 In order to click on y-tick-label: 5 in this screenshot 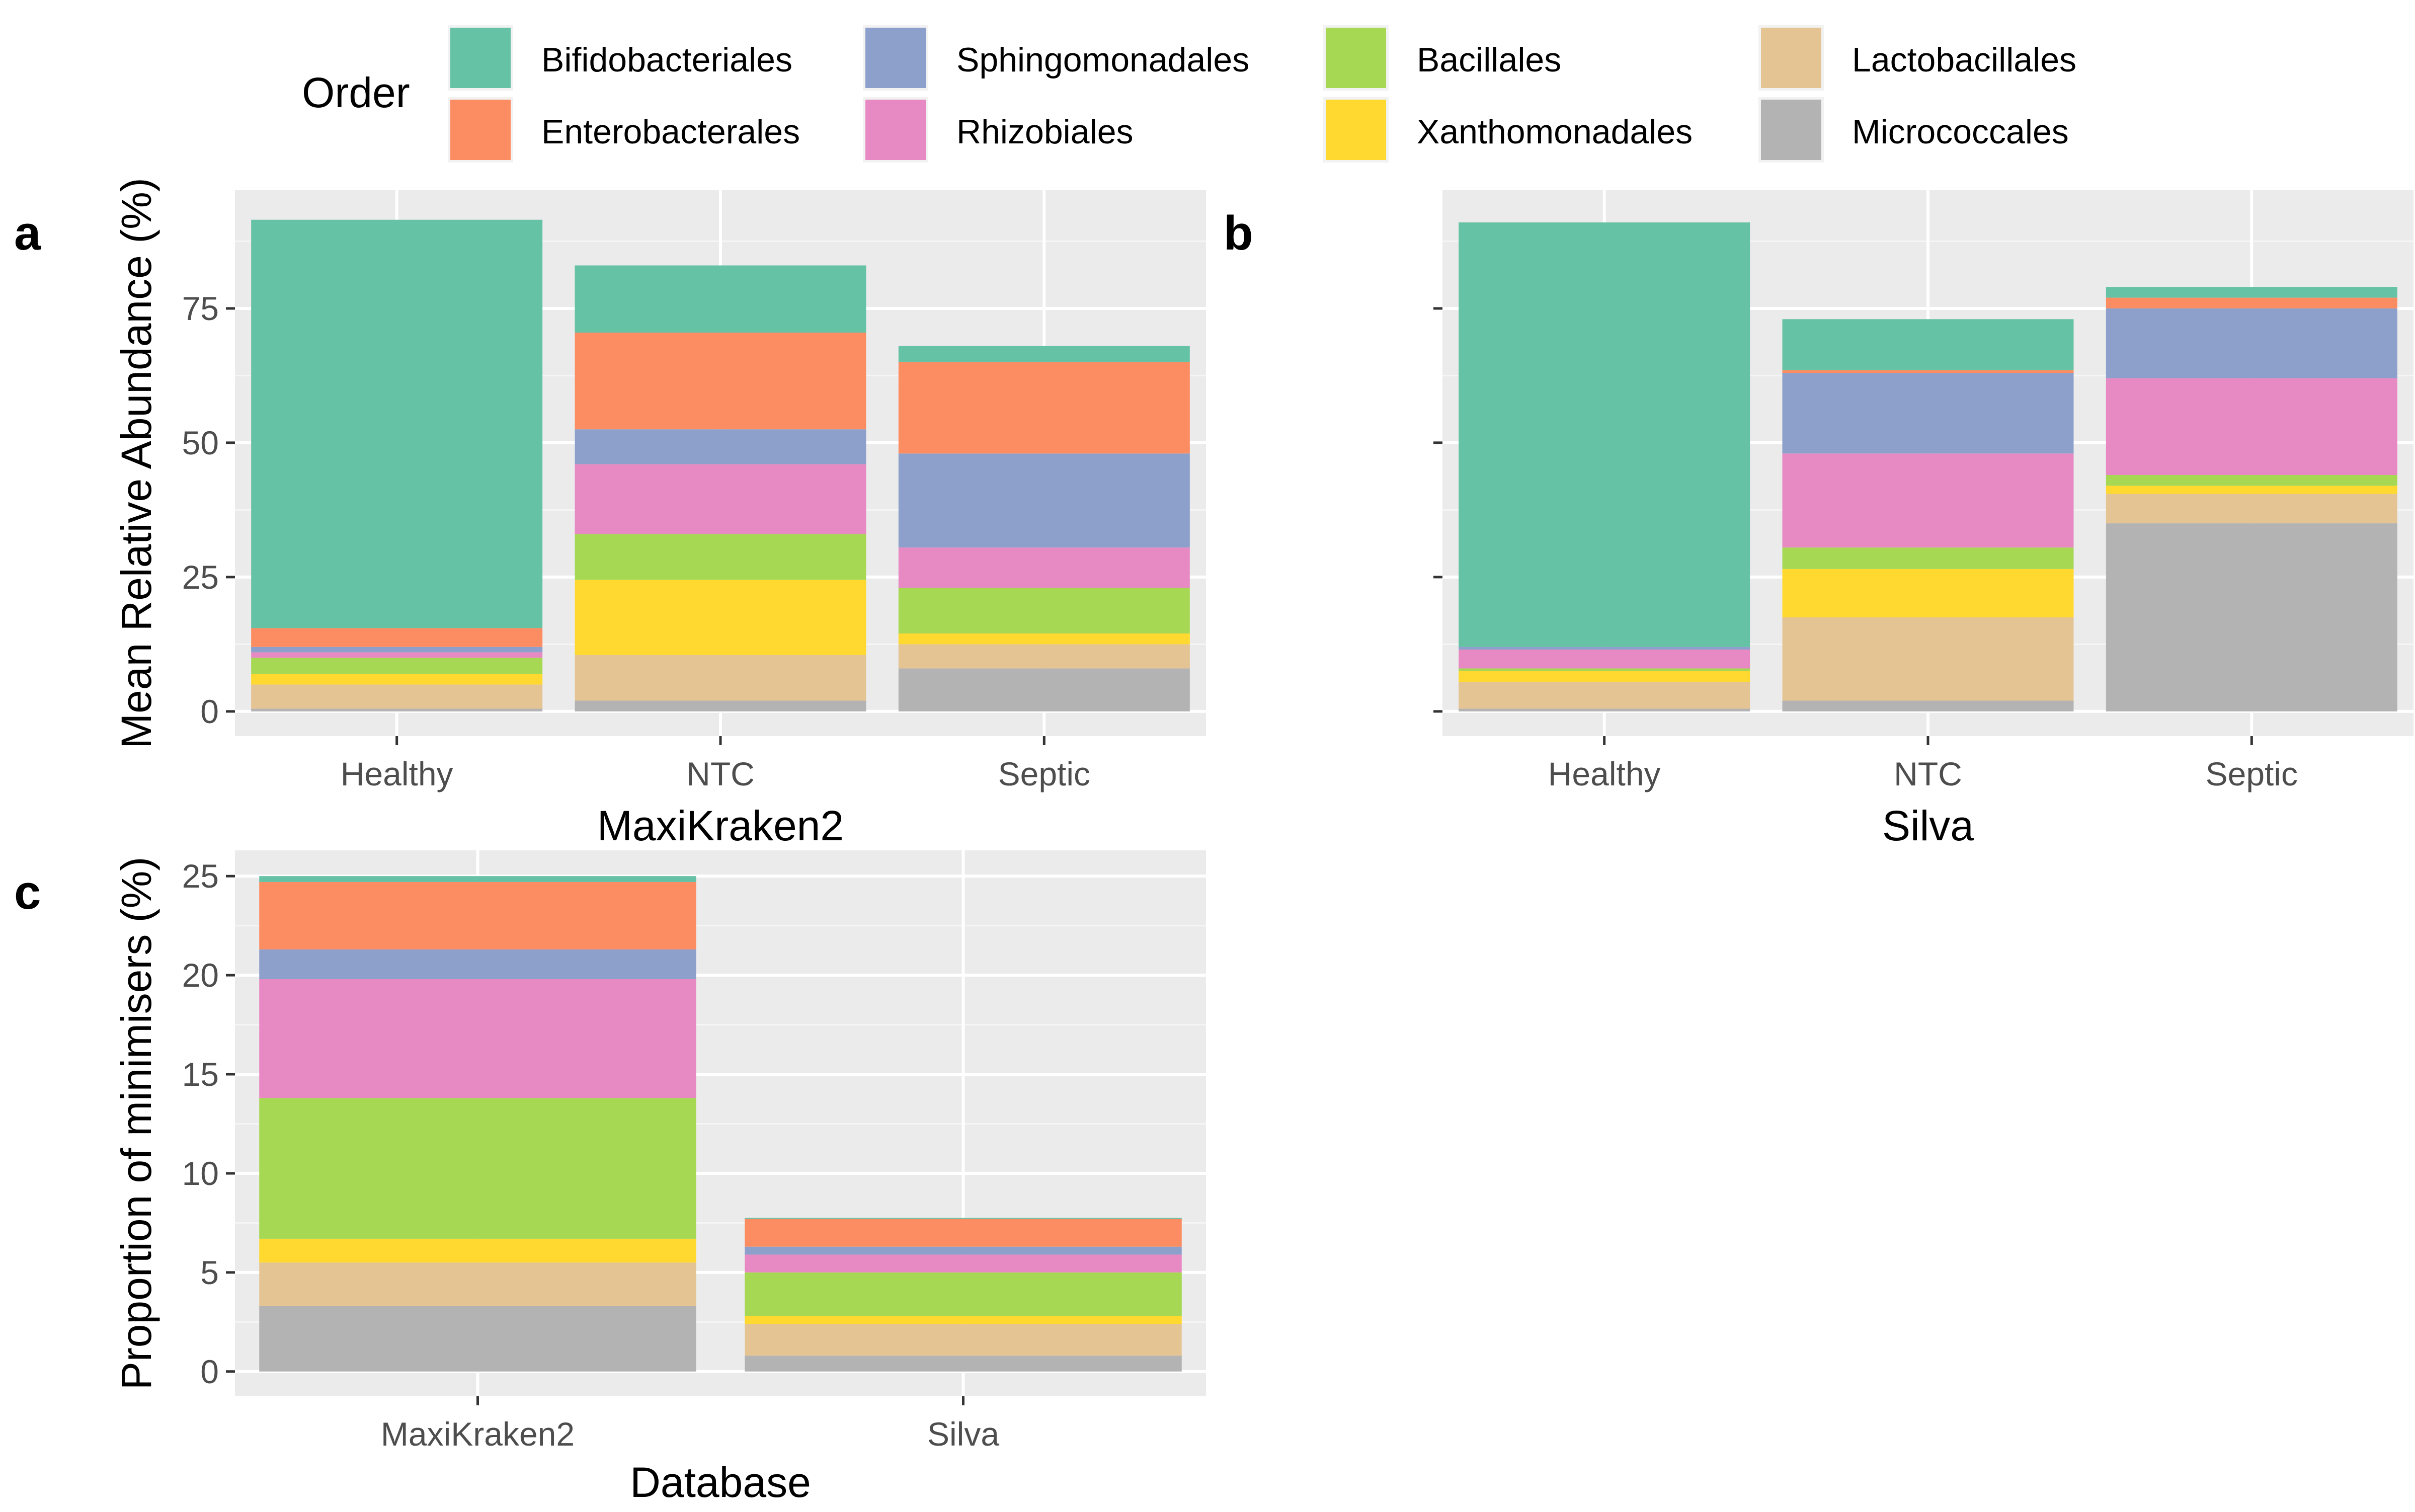, I will do `click(210, 1272)`.